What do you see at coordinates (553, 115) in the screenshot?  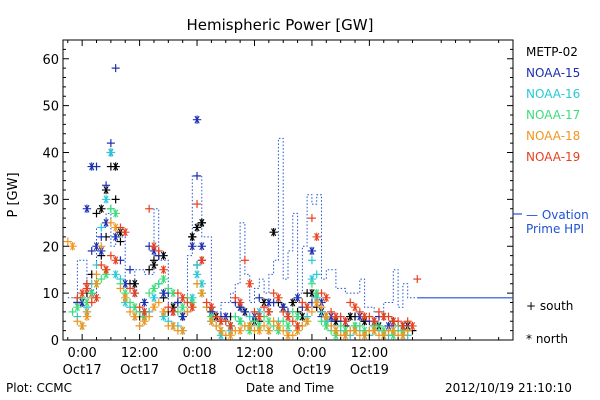 I see `legend-entry: NOAA-17` at bounding box center [553, 115].